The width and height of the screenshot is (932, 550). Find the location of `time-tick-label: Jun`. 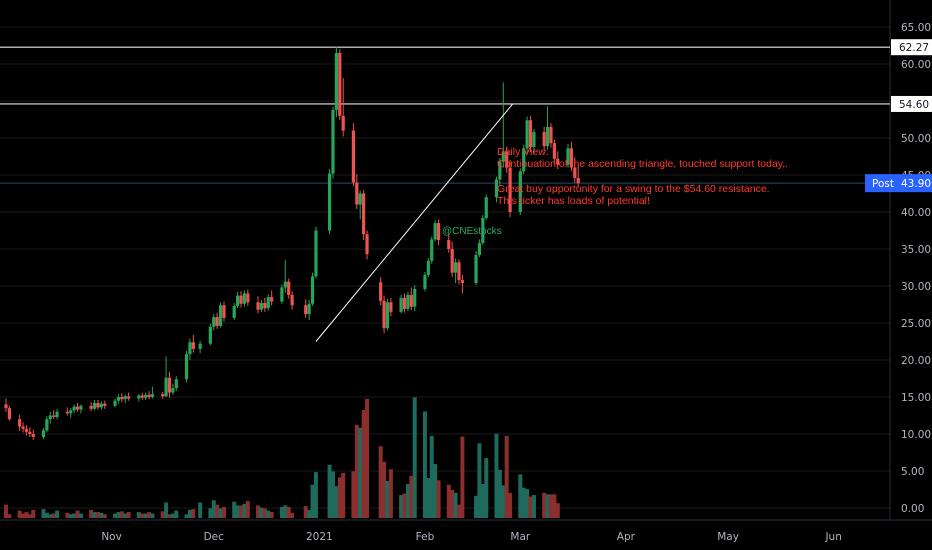

time-tick-label: Jun is located at coordinates (832, 537).